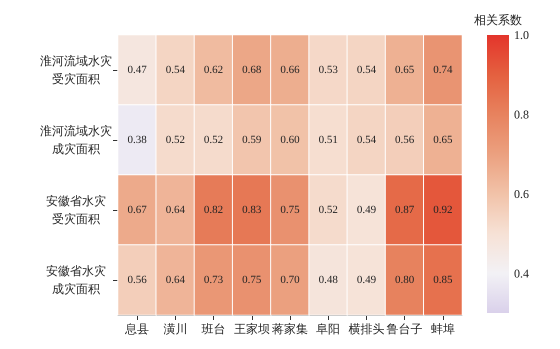  I want to click on data-label: 0.48, so click(328, 280).